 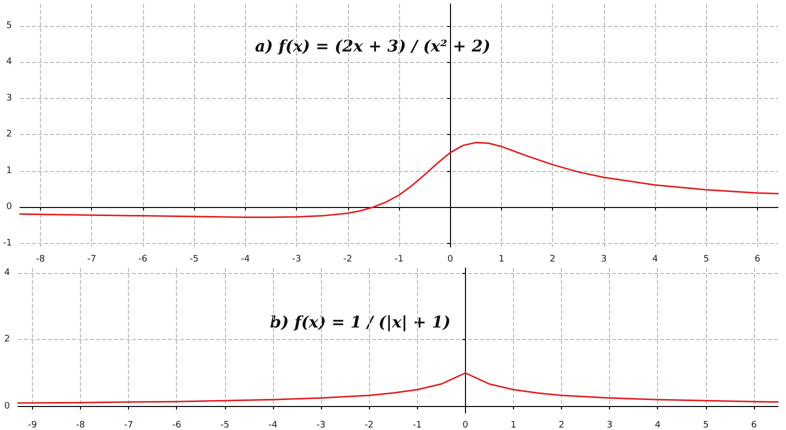 What do you see at coordinates (9, 98) in the screenshot?
I see `y-tick-label: 3` at bounding box center [9, 98].